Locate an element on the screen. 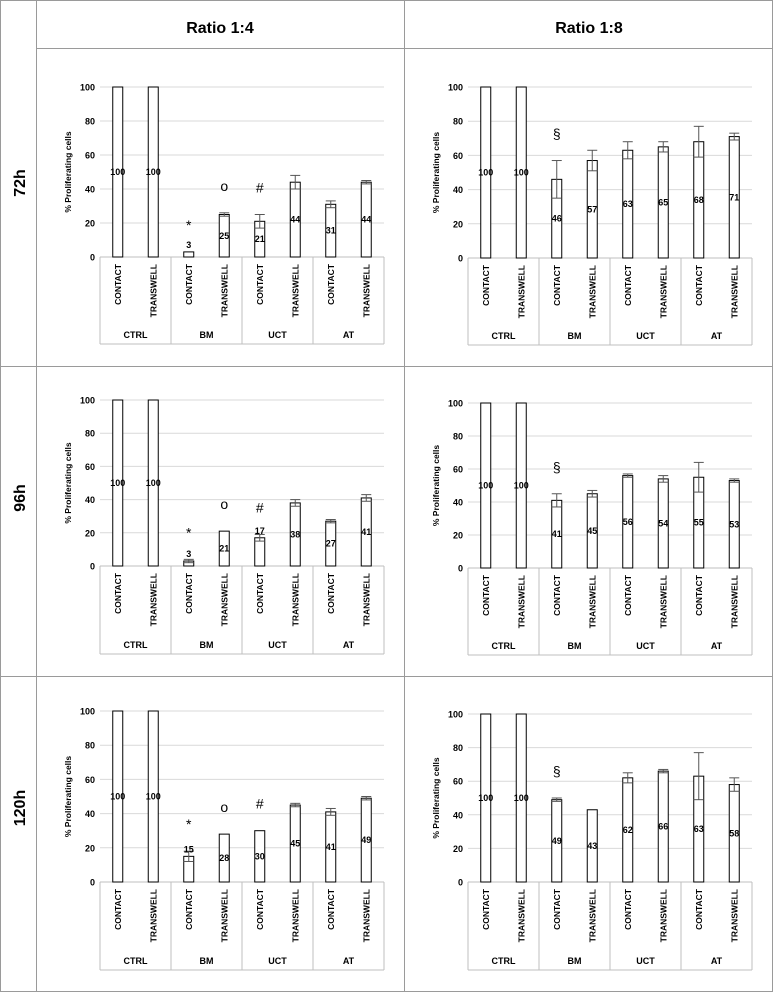  data-label: 57 is located at coordinates (592, 209).